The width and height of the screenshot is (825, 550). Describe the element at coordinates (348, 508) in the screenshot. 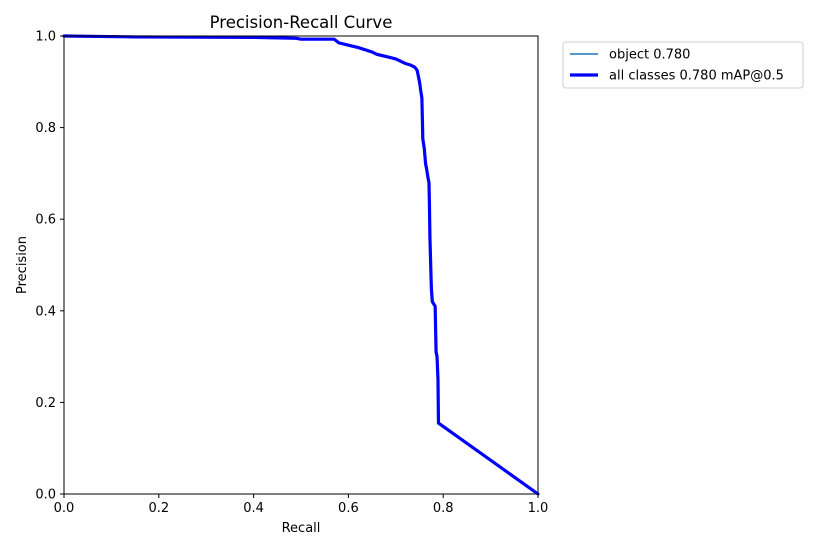

I see `x-tick-label: 0.6` at that location.